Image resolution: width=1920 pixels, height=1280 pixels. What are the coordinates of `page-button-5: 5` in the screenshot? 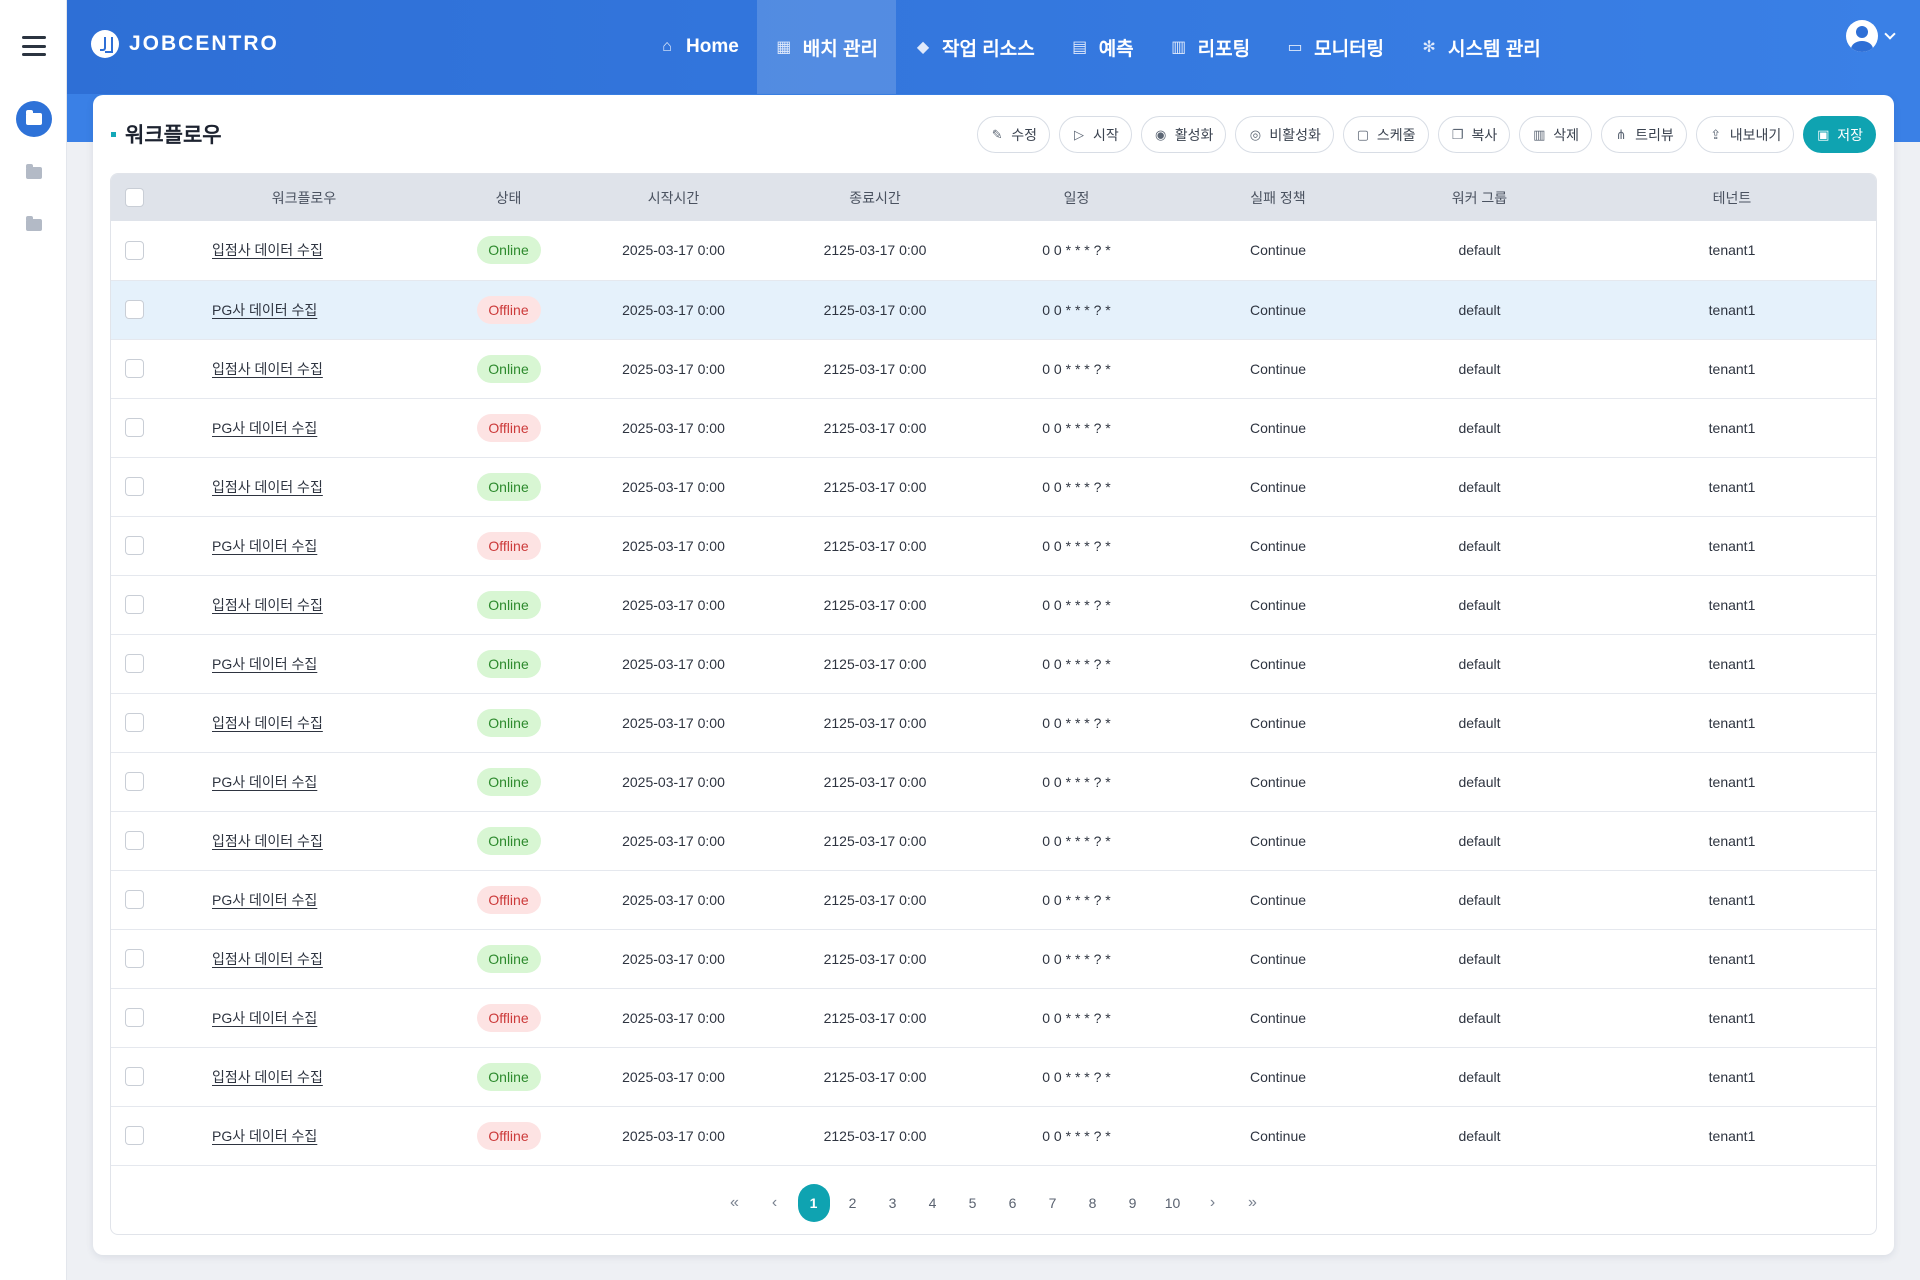 It's located at (972, 1203).